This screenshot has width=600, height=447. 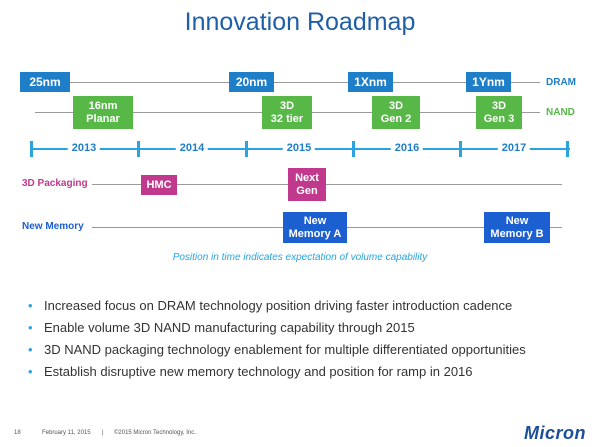 I want to click on nand-node-3d-gen-2: 3D Gen 2, so click(x=396, y=112).